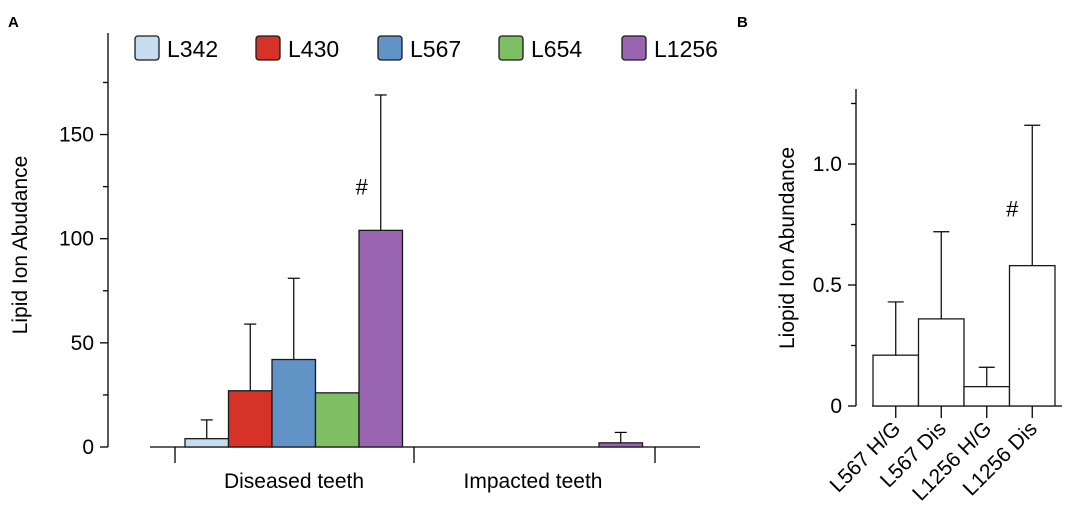 The image size is (1084, 508). Describe the element at coordinates (82, 343) in the screenshot. I see `y-tick-label: 50` at that location.